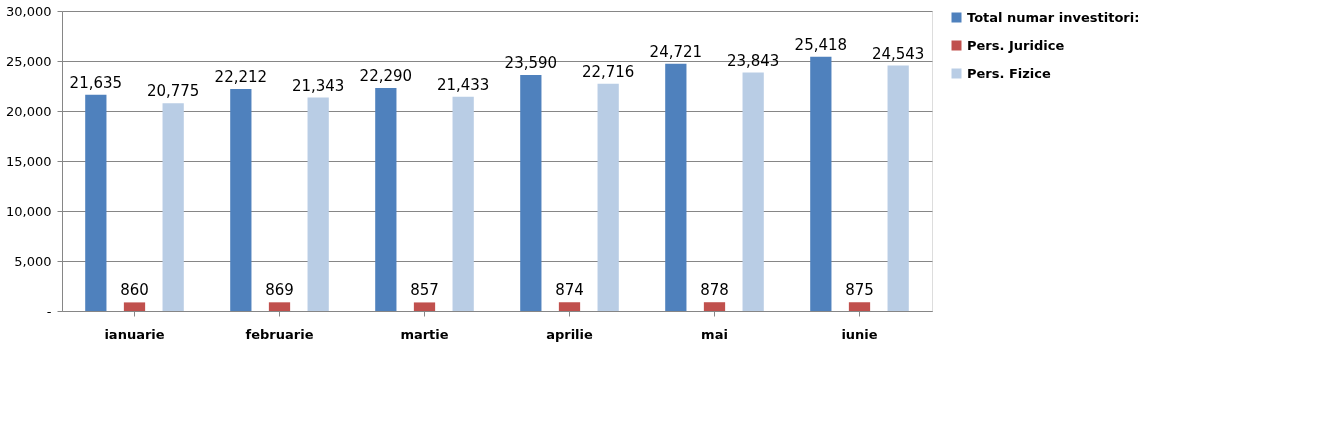  Describe the element at coordinates (859, 334) in the screenshot. I see `x-tick-label: iunie` at that location.